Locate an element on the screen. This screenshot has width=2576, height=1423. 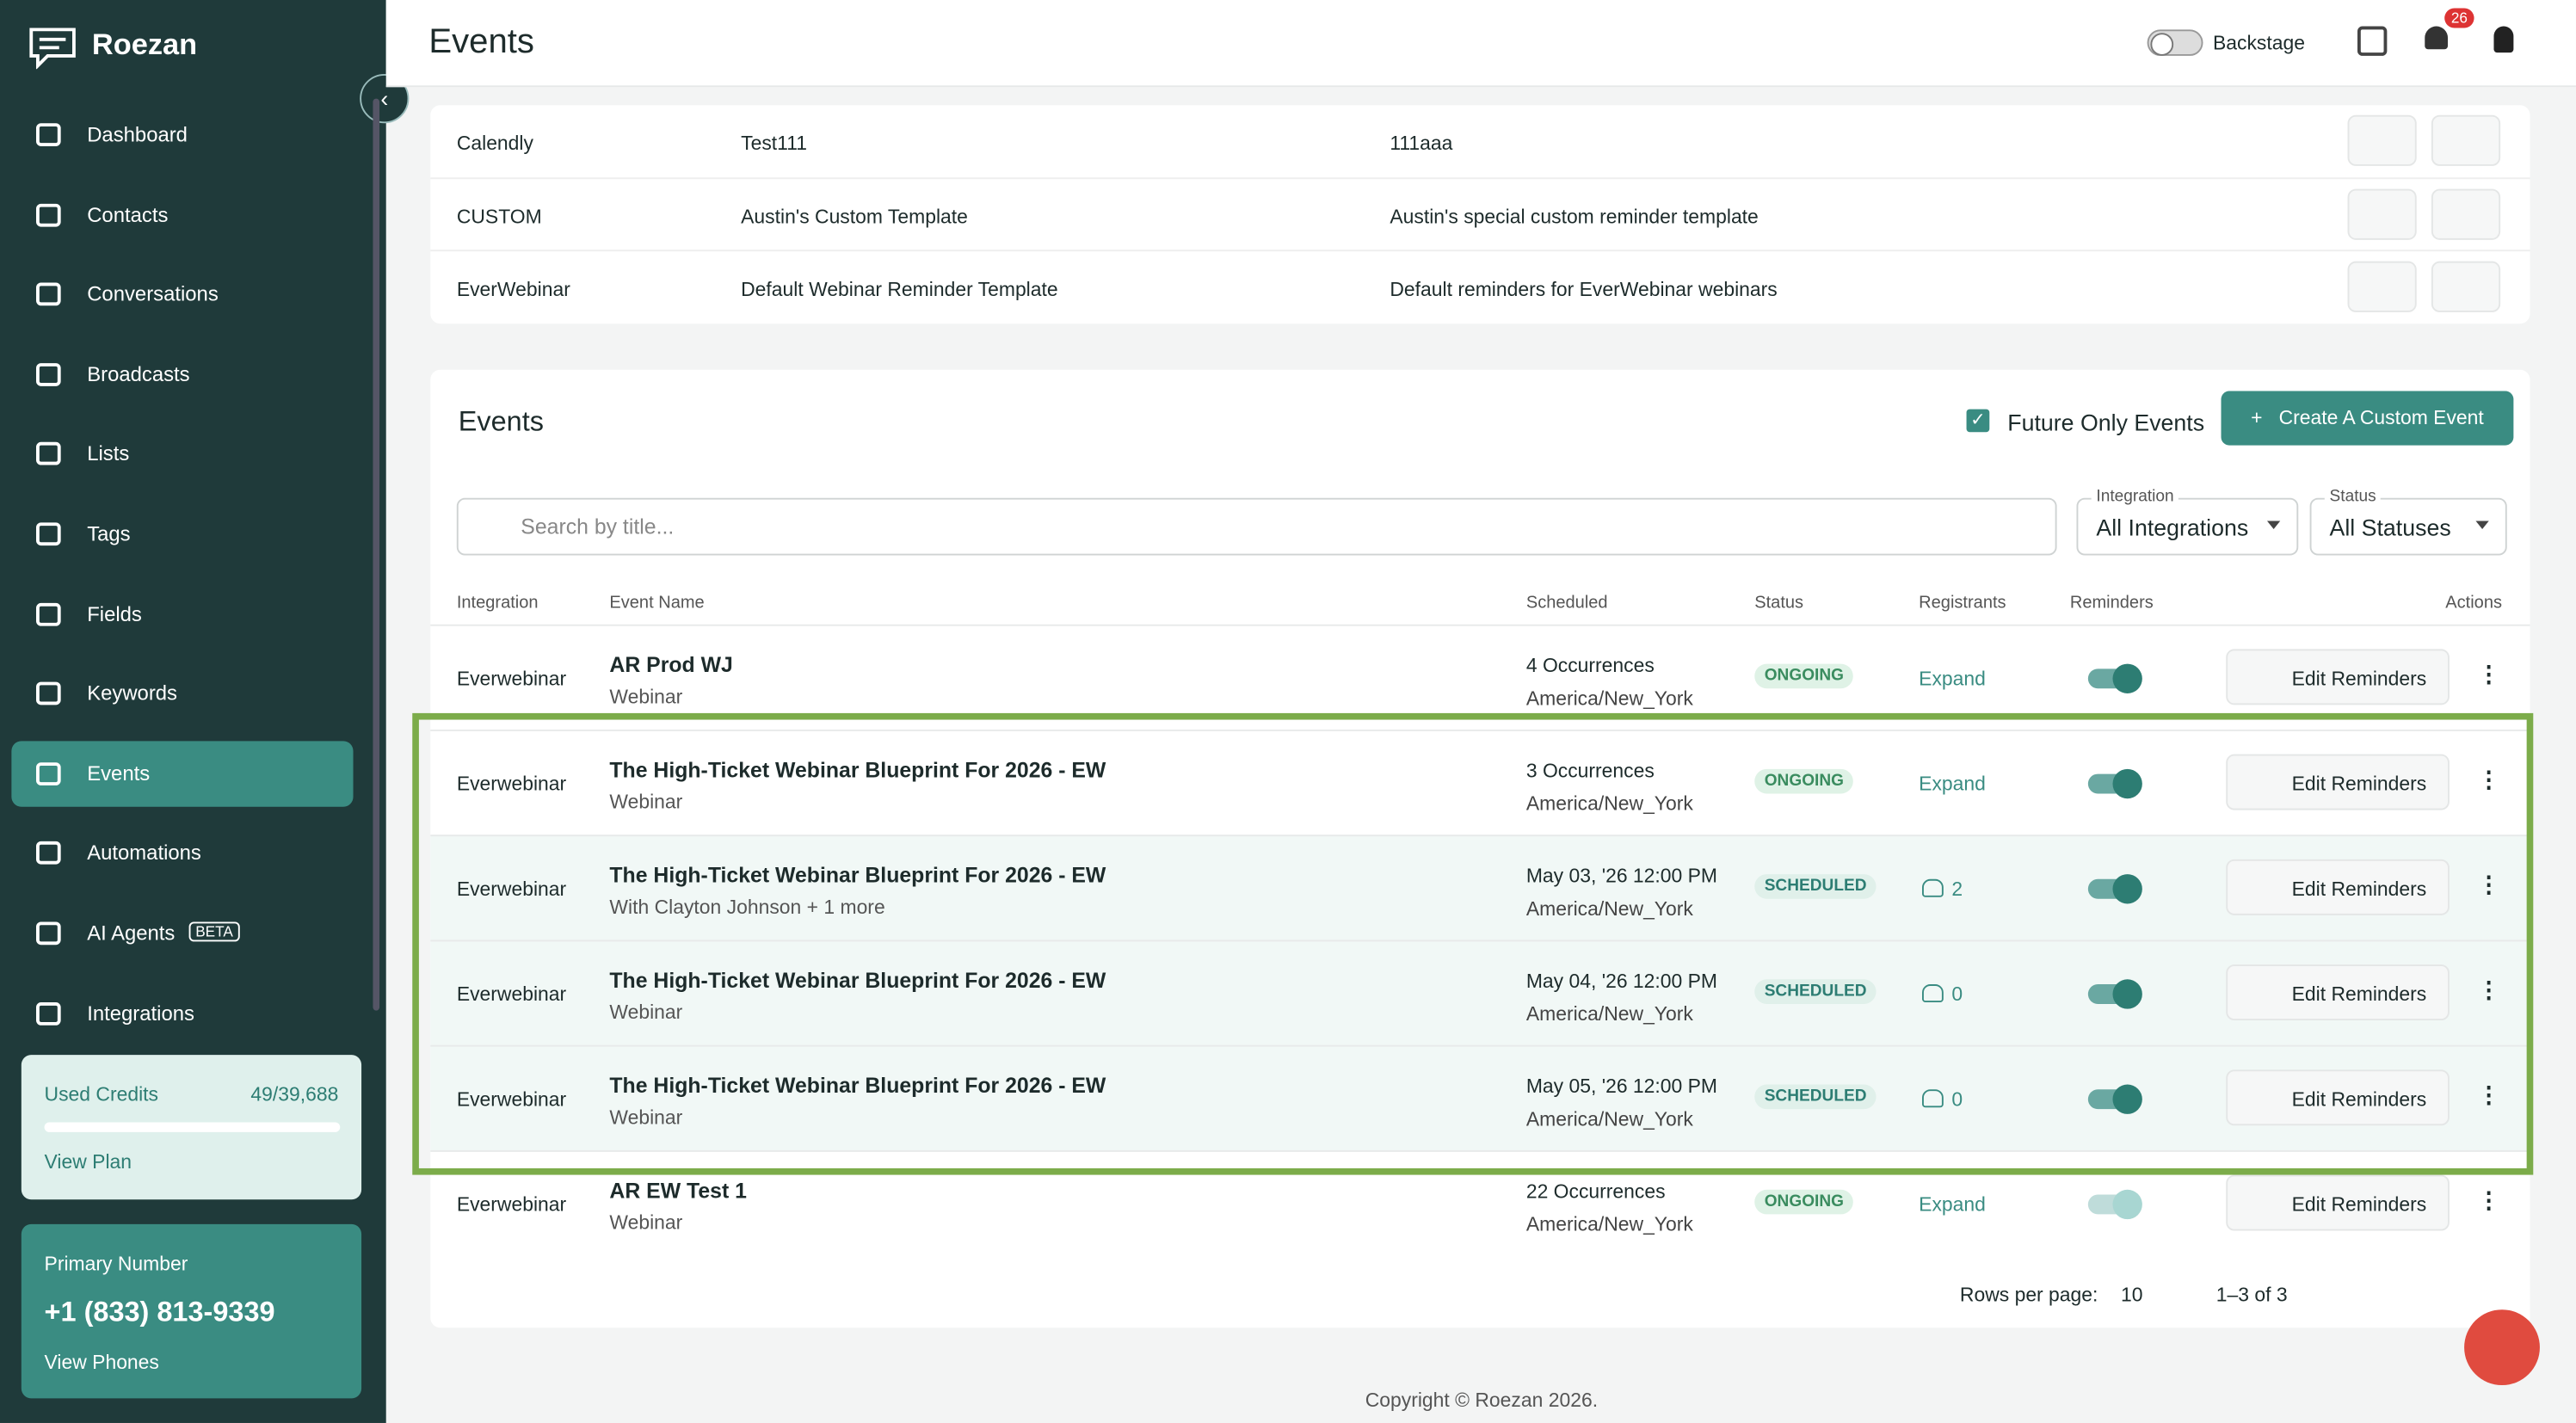
nav-item: Contacts is located at coordinates (182, 214).